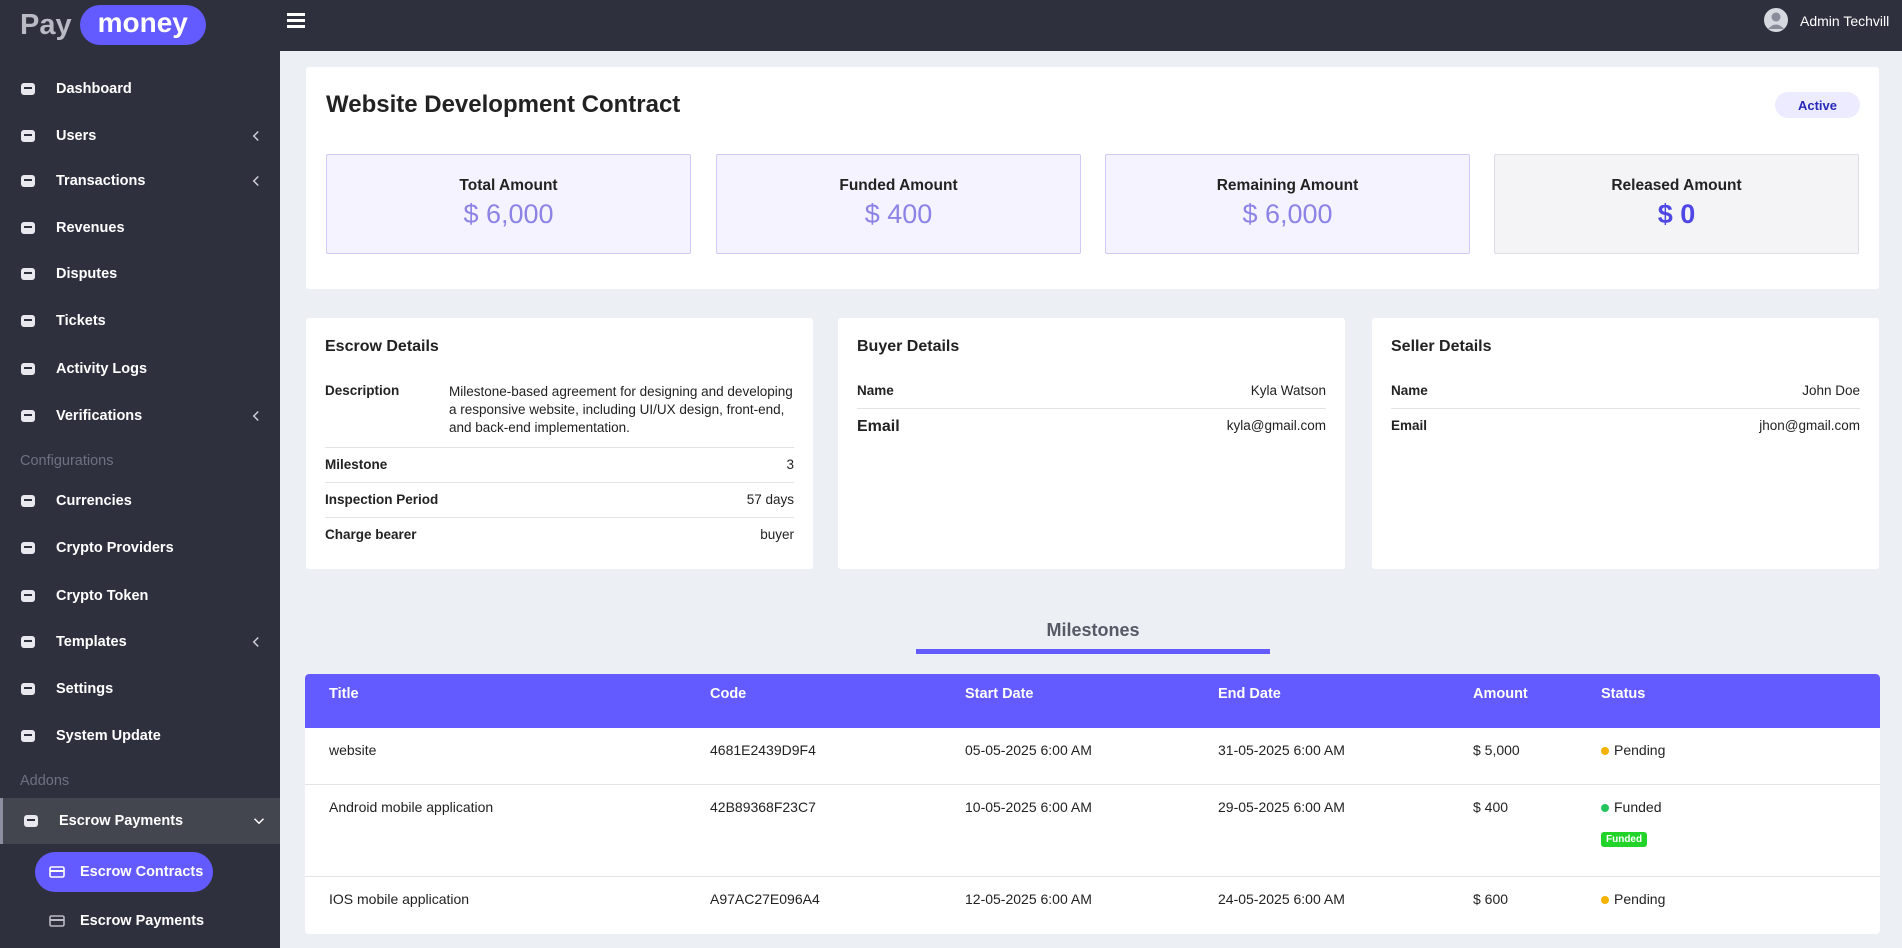  What do you see at coordinates (382, 499) in the screenshot?
I see `detail-key: Inspection Period` at bounding box center [382, 499].